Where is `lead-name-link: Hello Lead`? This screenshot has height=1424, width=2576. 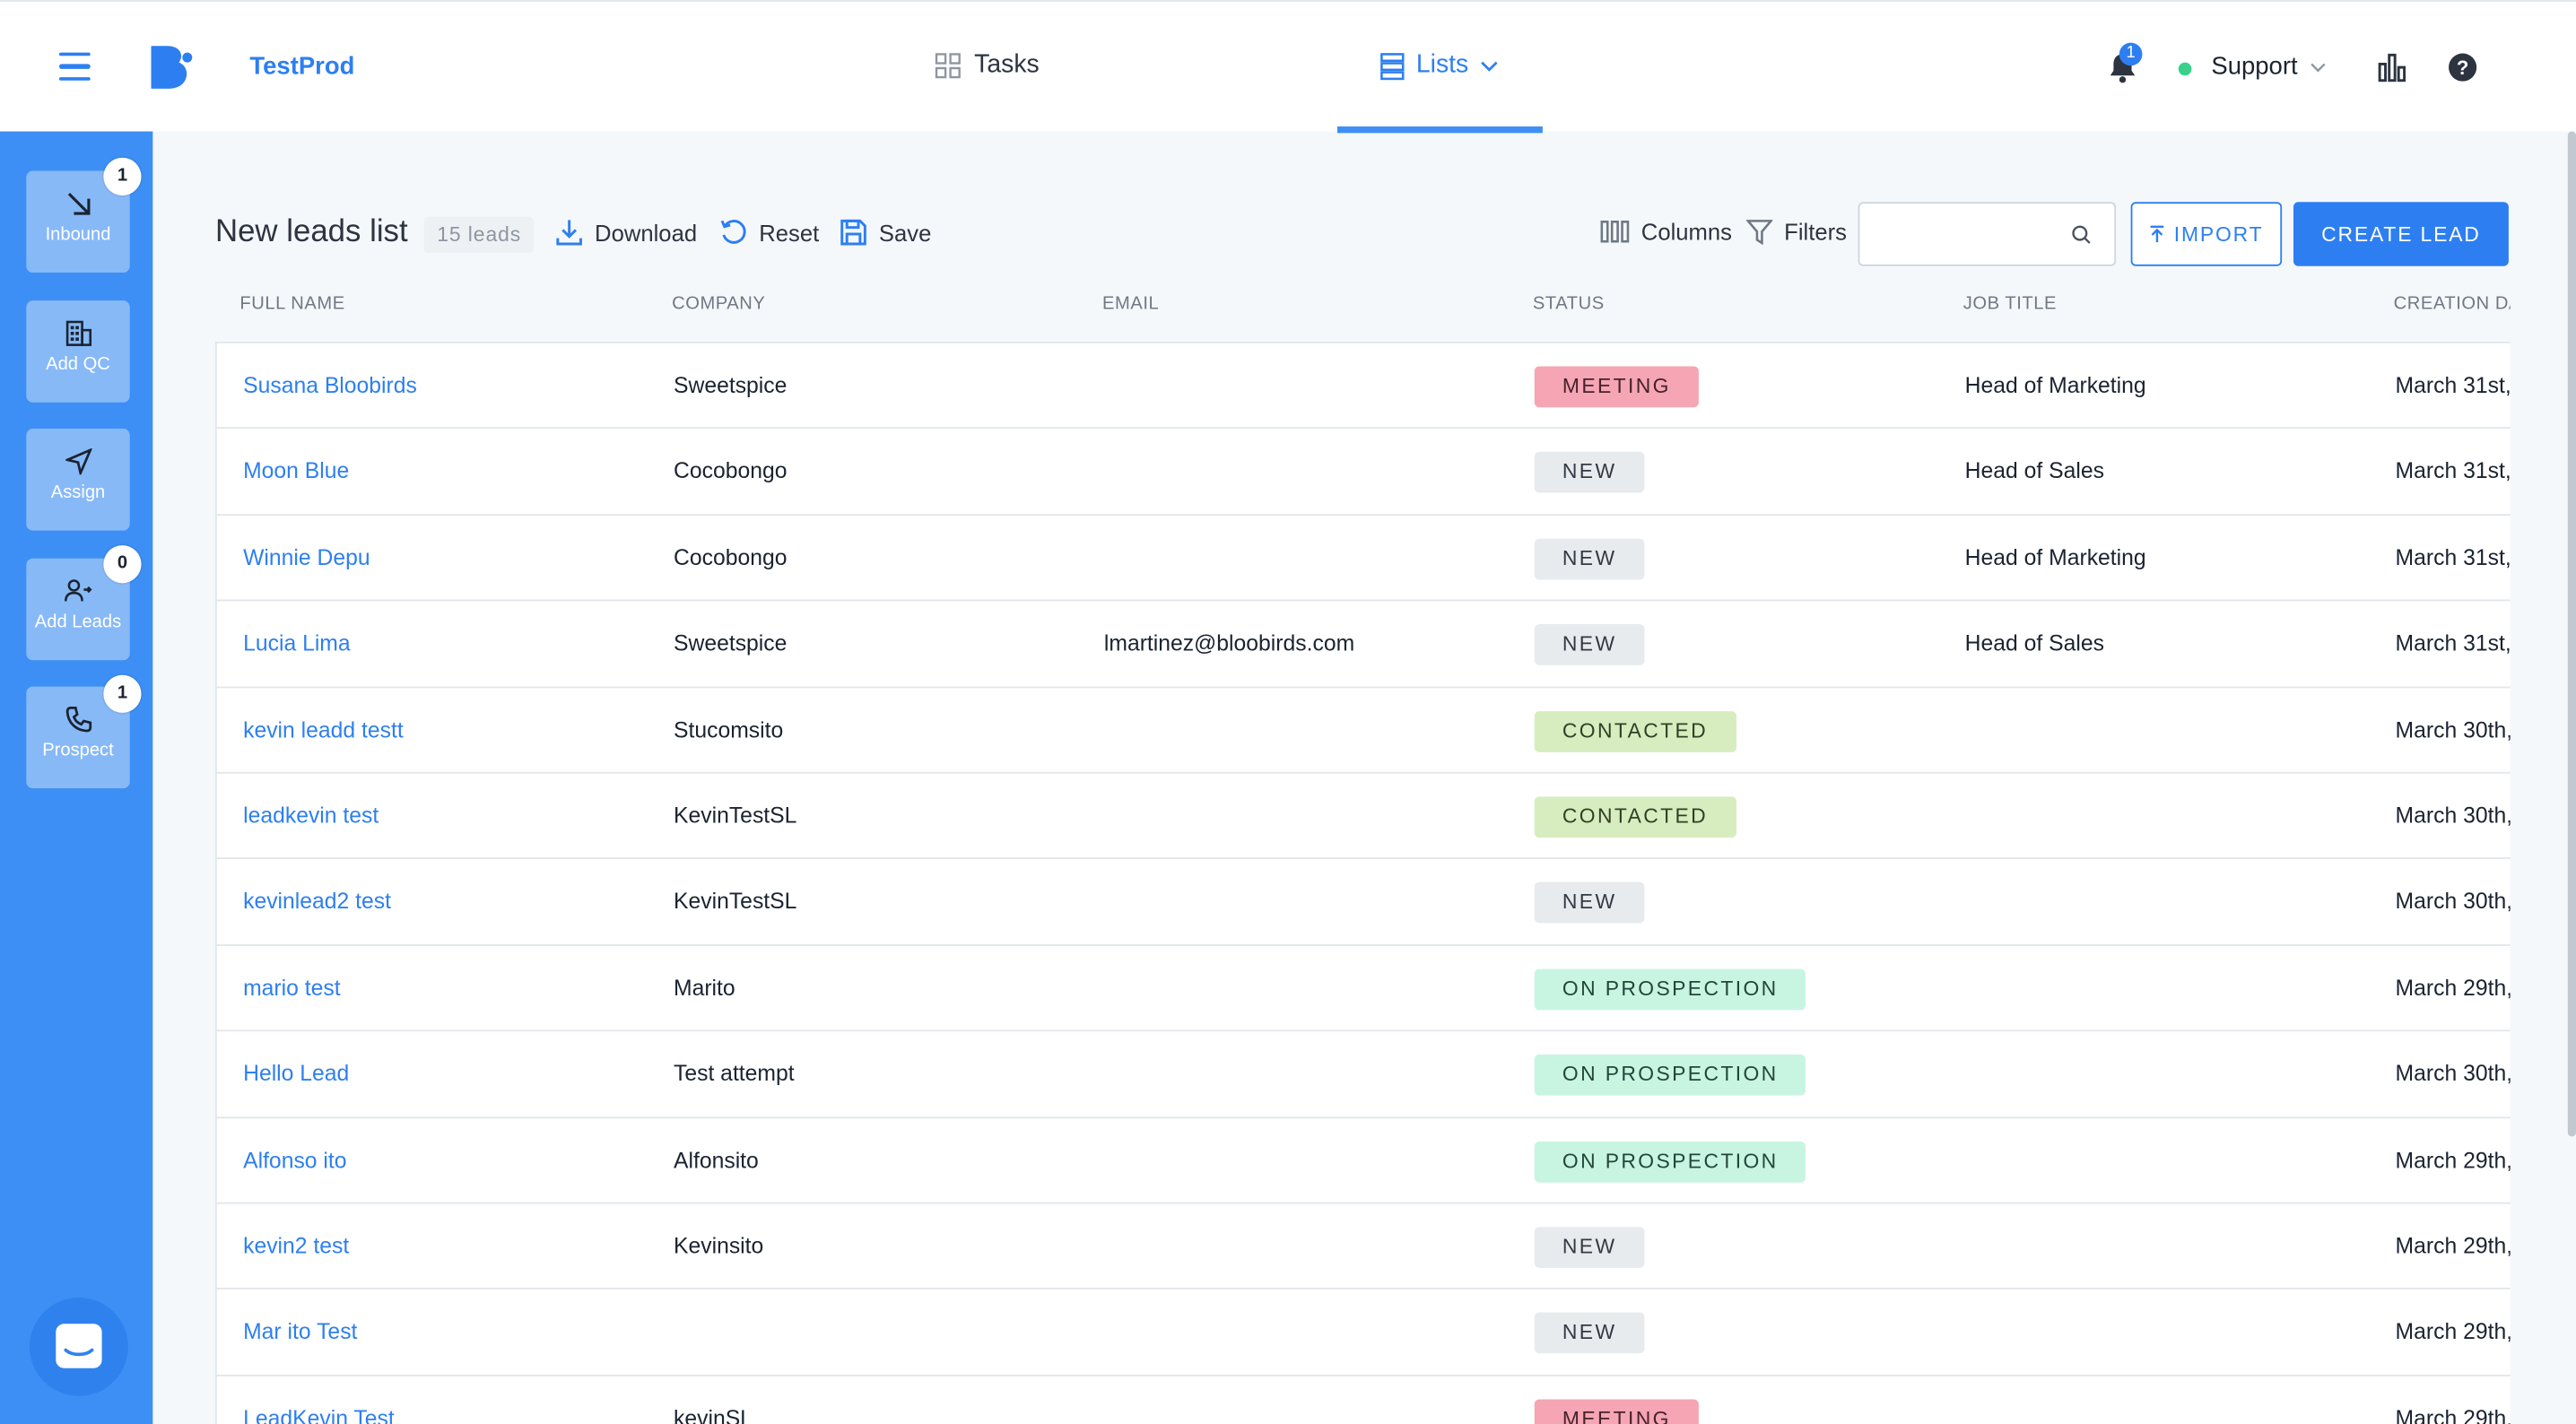
lead-name-link: Hello Lead is located at coordinates (296, 1074).